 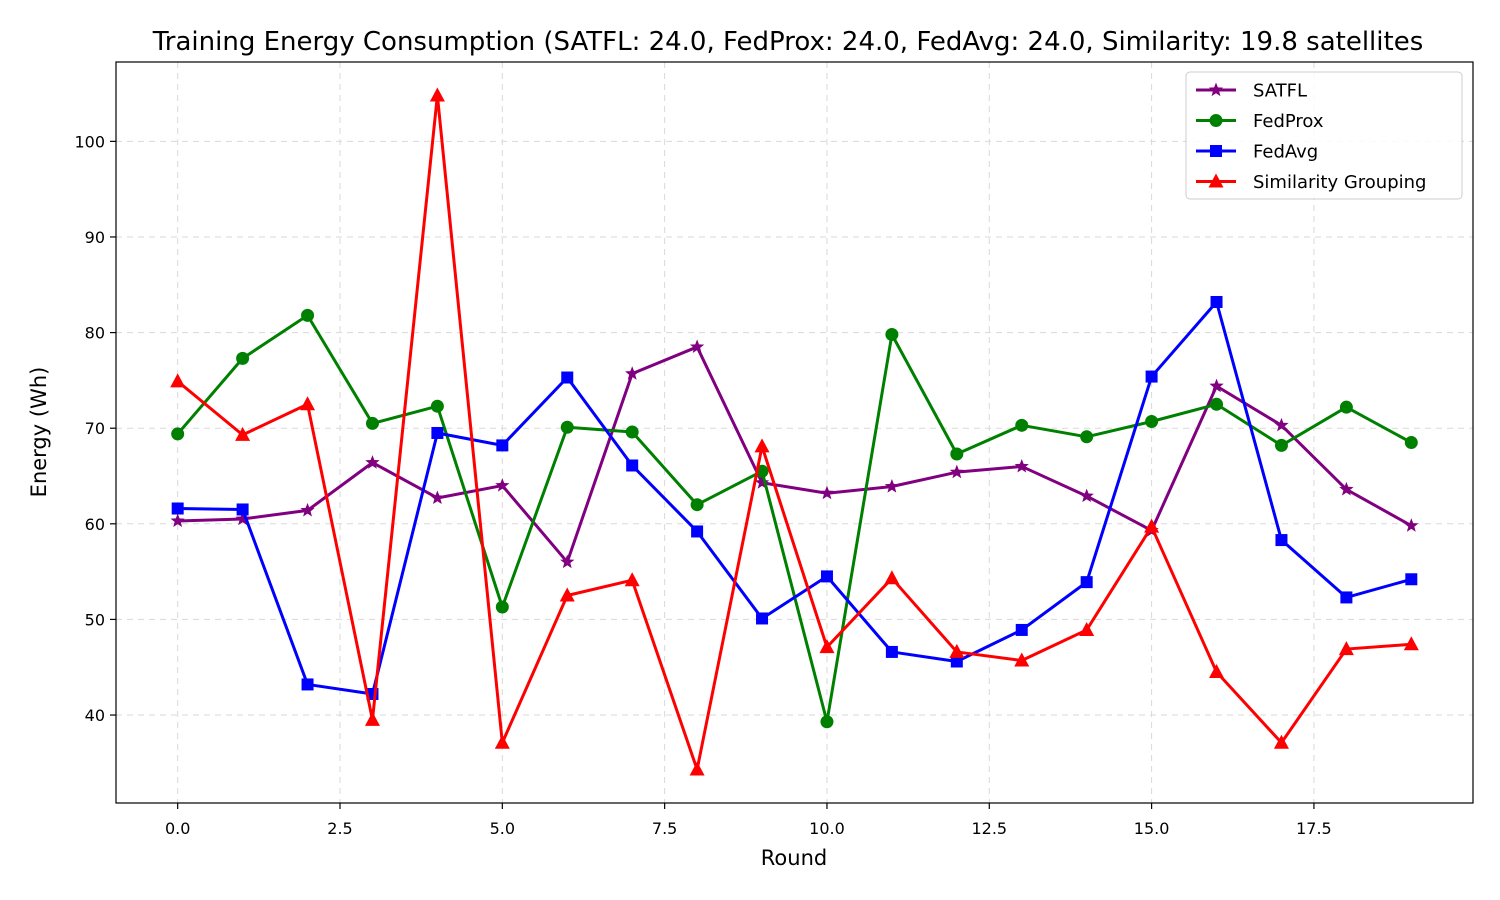 I want to click on legend-label-fedavg: FedAvg, so click(x=1285, y=152).